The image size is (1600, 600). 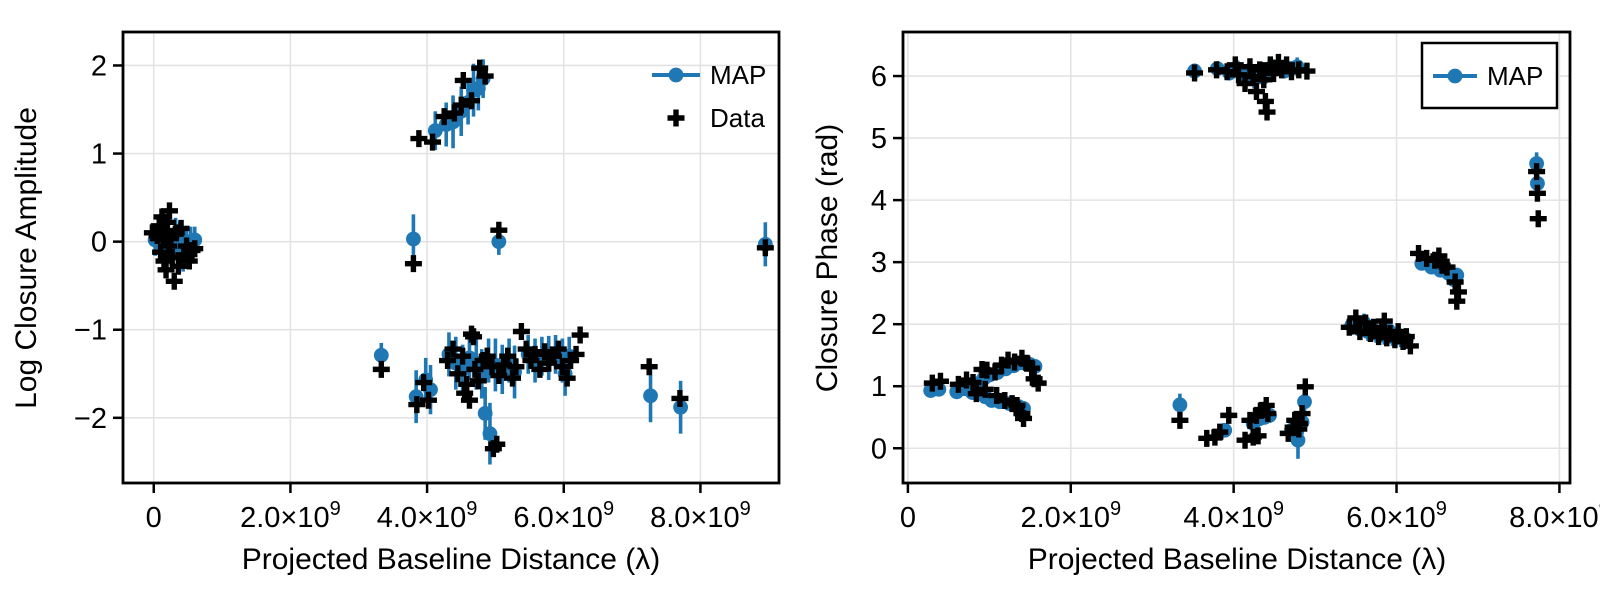 I want to click on legend-map-marker, so click(x=676, y=75).